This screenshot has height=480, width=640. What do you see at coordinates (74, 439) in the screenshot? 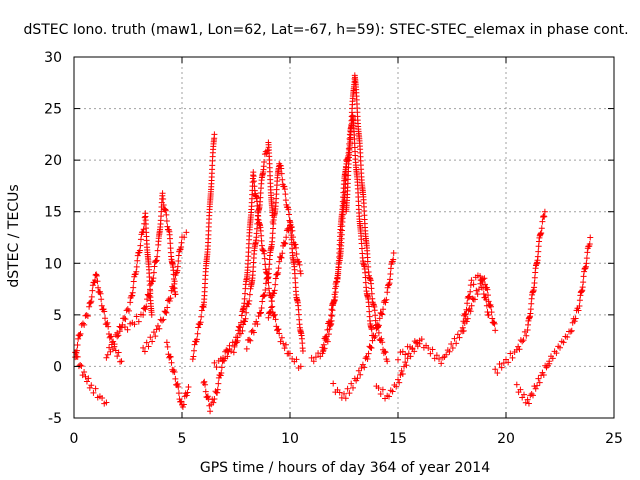
I see `x-tick-label: 0` at bounding box center [74, 439].